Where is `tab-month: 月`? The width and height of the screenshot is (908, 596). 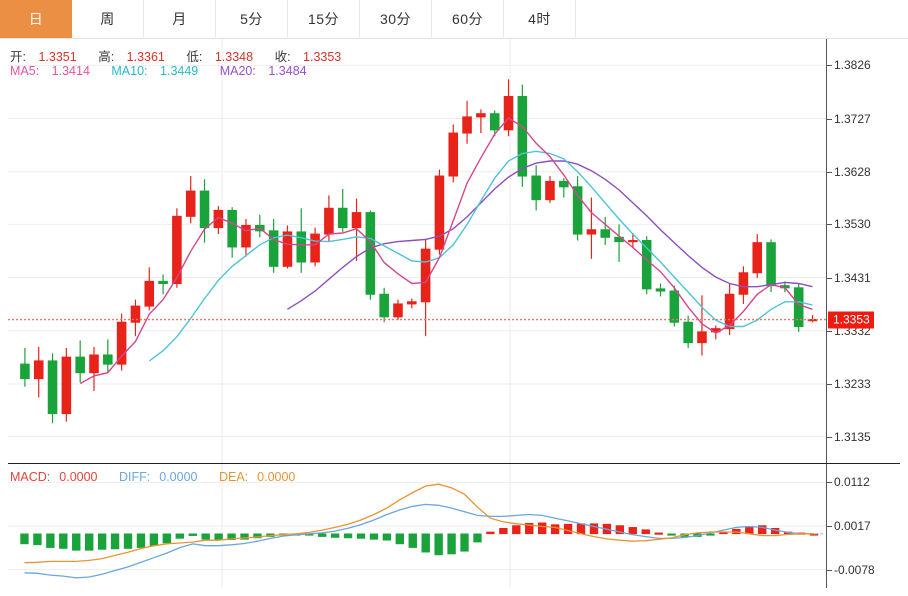 tab-month: 月 is located at coordinates (180, 19).